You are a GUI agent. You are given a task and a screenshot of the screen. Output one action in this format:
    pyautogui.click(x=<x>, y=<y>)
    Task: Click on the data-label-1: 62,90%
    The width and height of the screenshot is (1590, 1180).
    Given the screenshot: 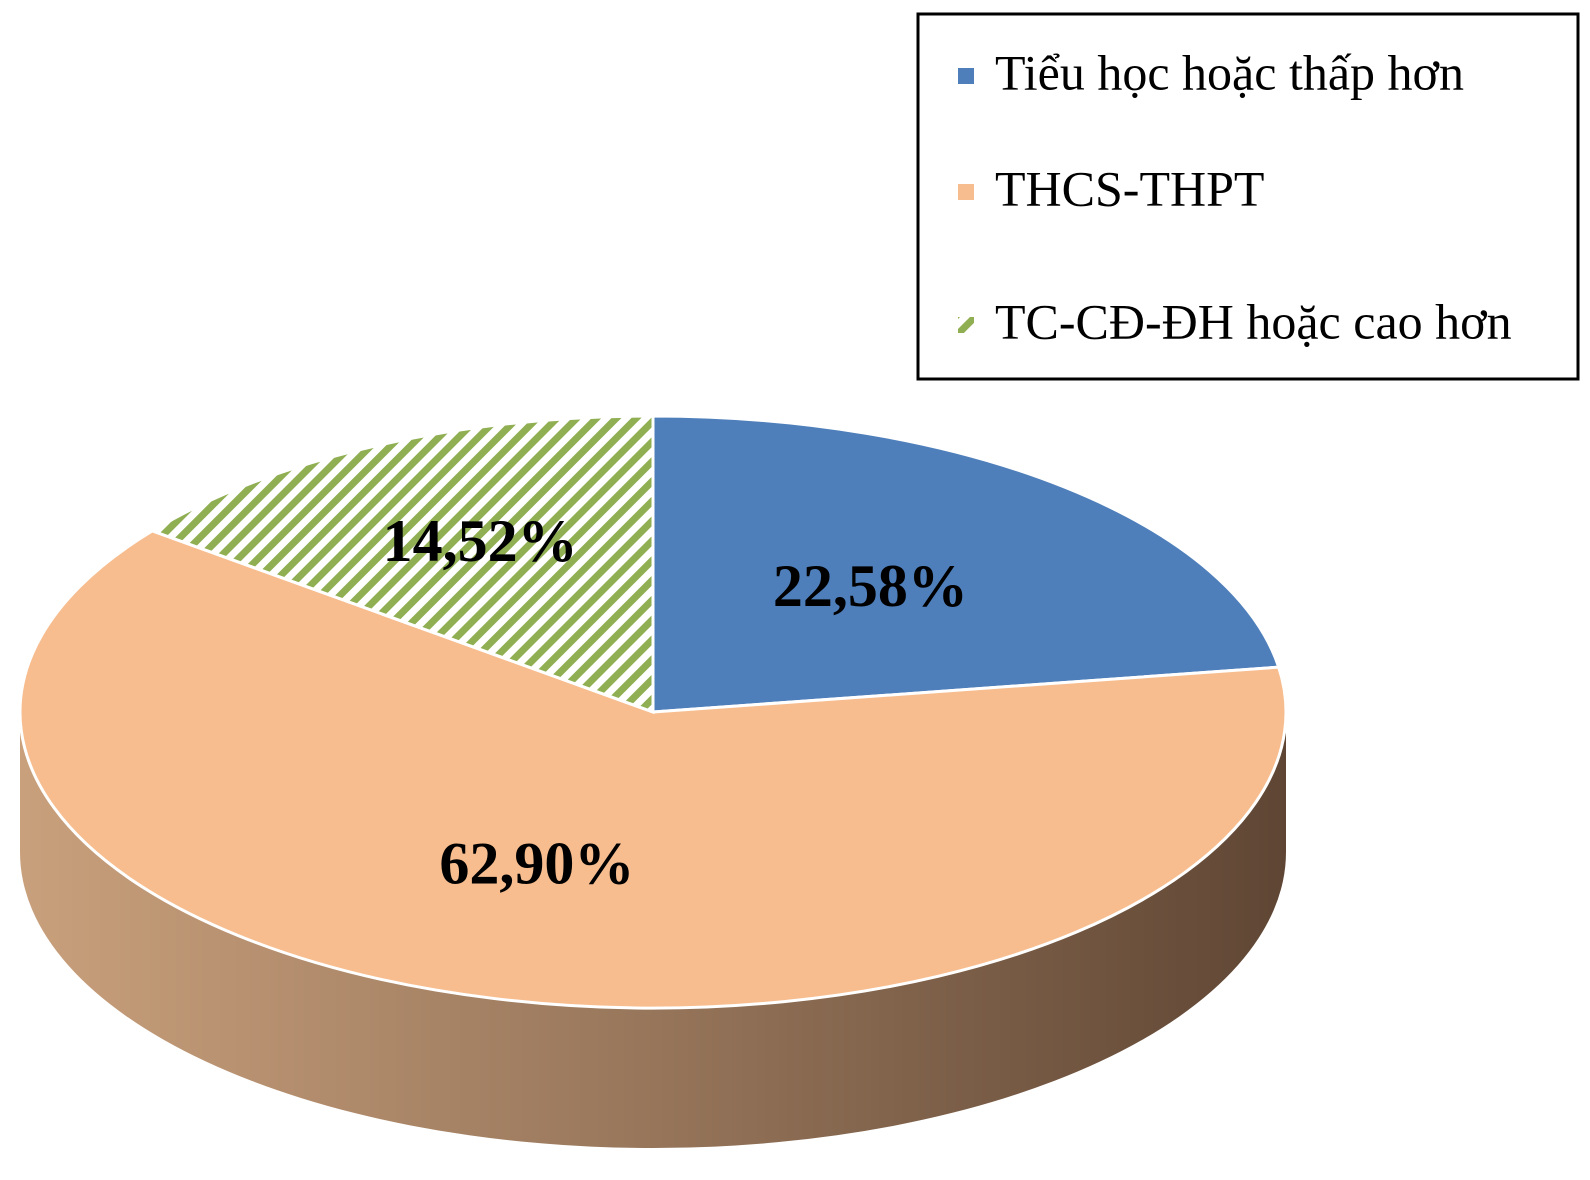 What is the action you would take?
    pyautogui.click(x=536, y=863)
    